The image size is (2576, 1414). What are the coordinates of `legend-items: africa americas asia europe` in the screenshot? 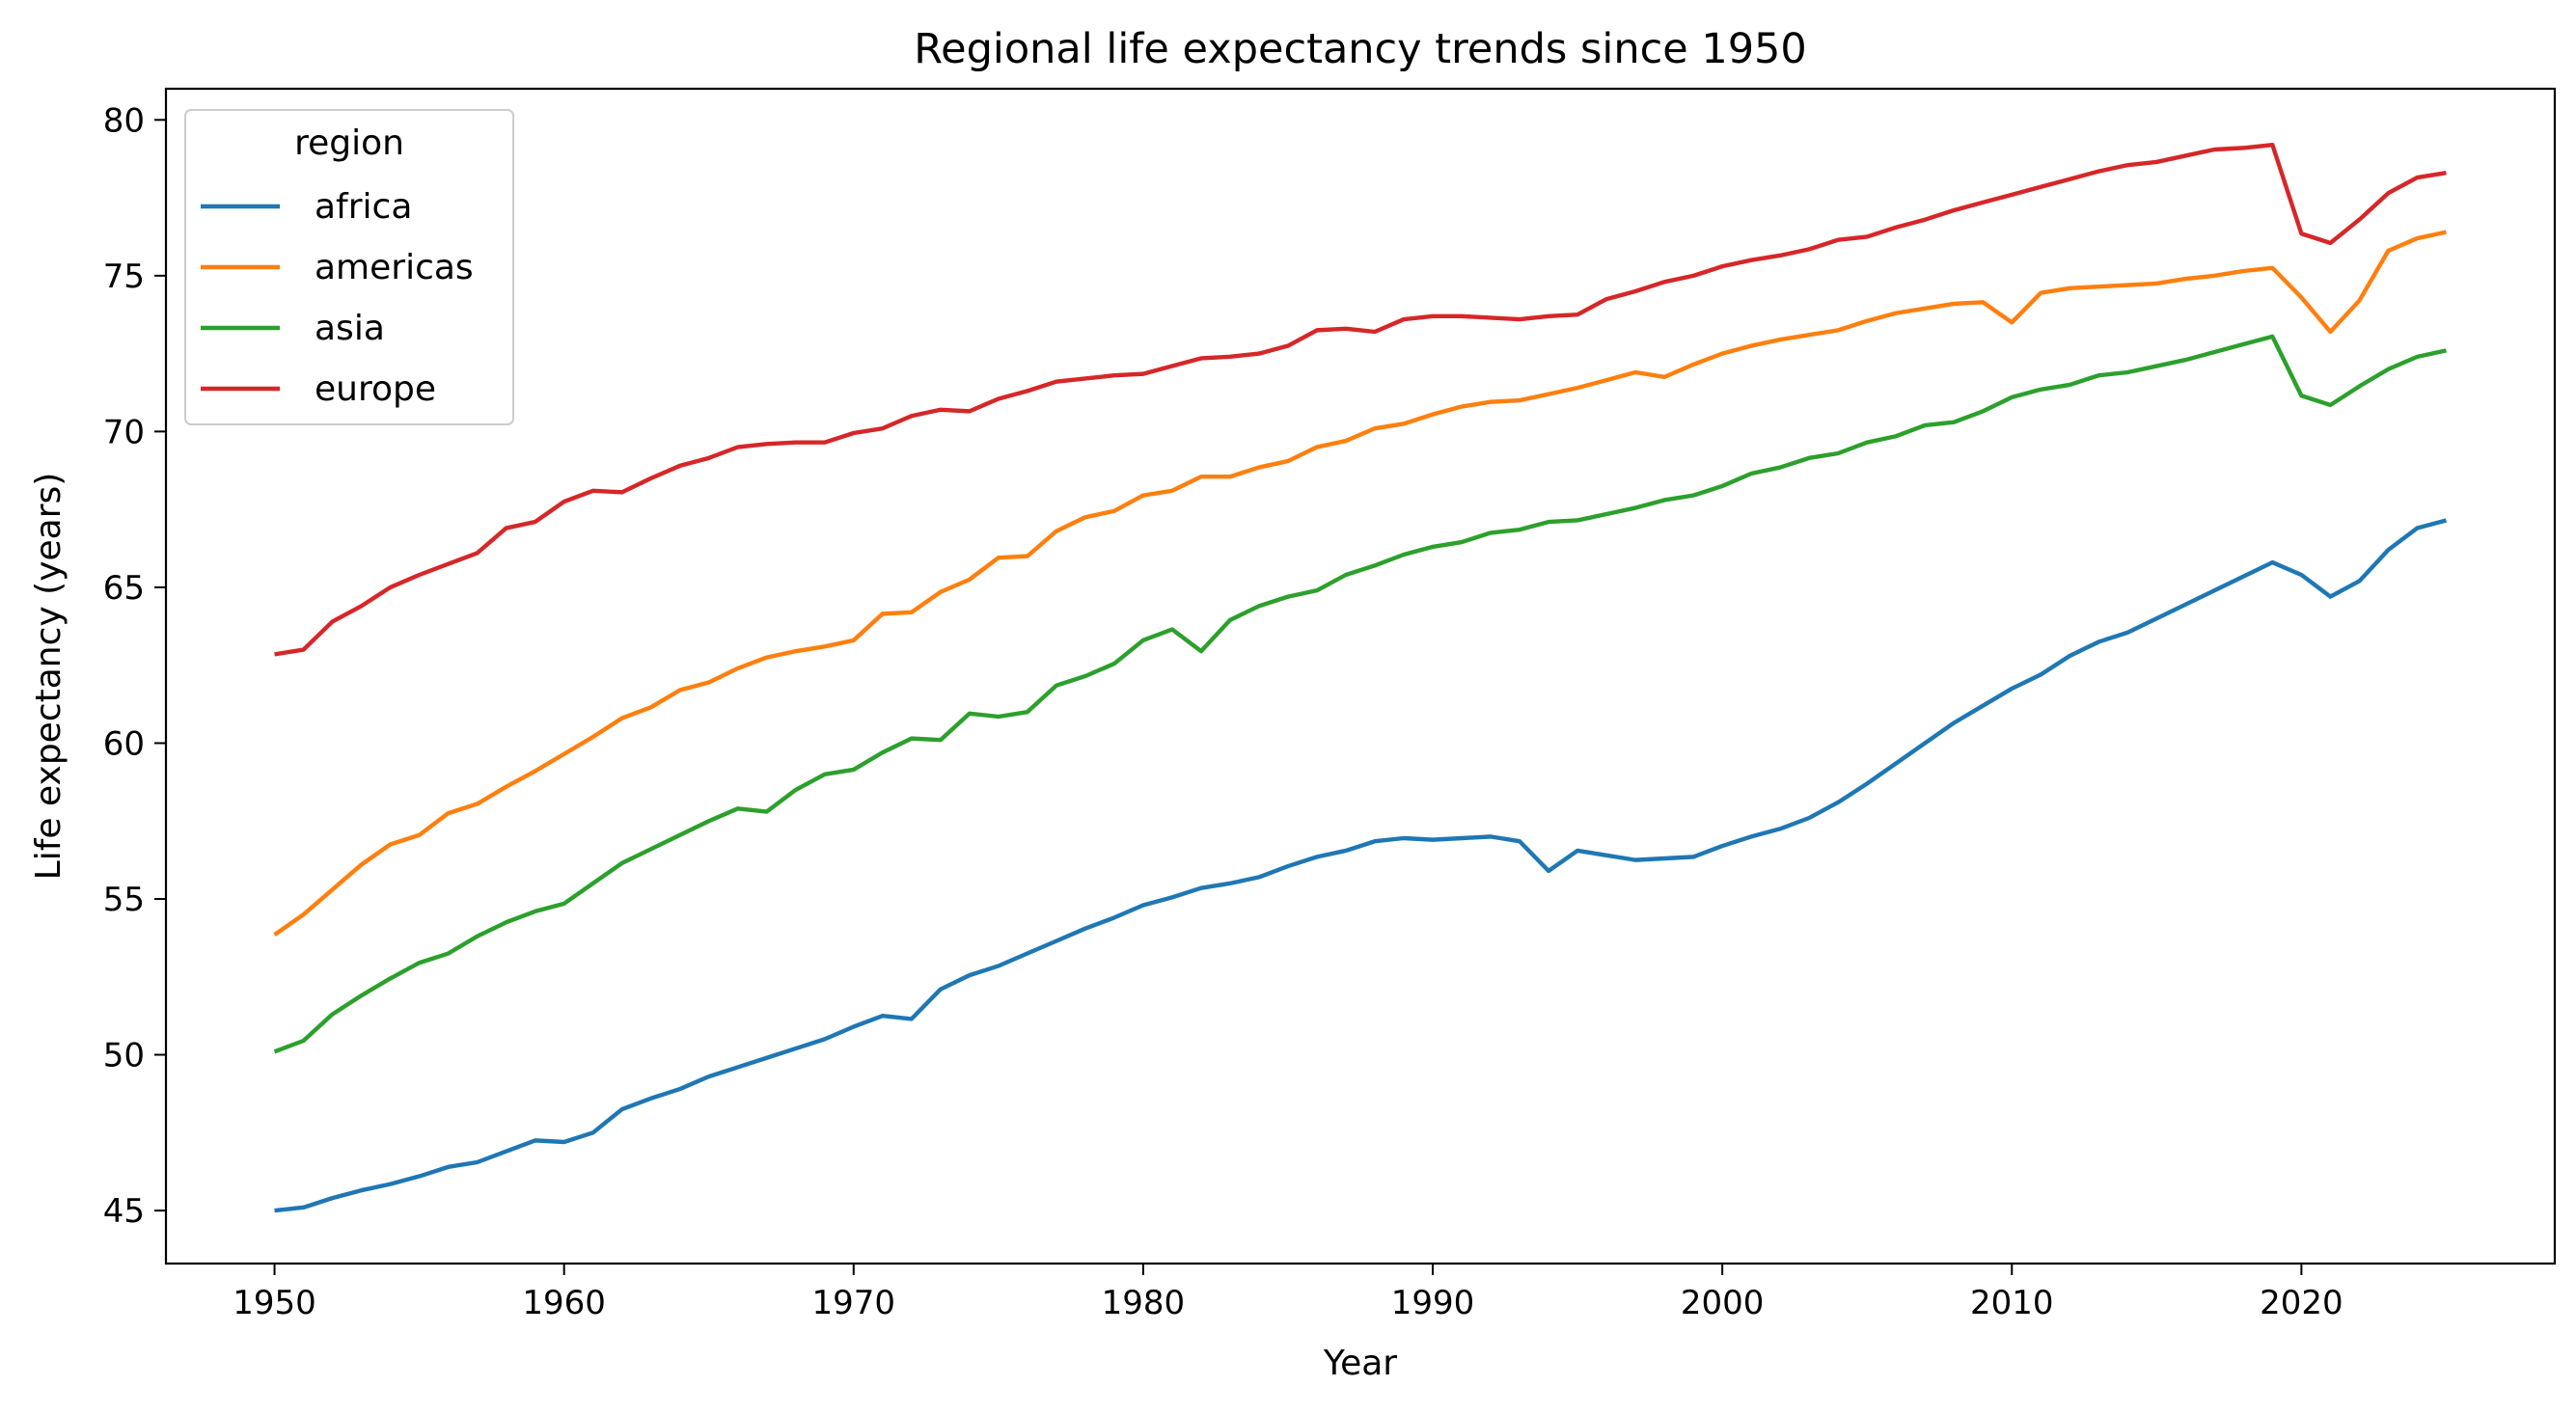 It's located at (338, 298).